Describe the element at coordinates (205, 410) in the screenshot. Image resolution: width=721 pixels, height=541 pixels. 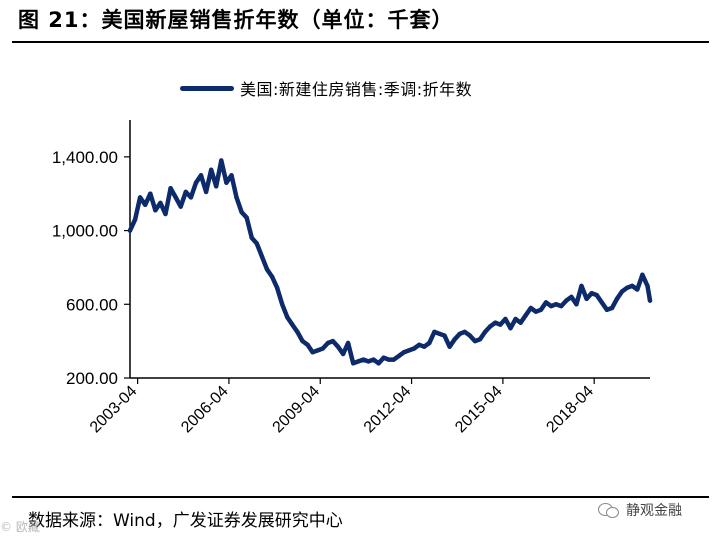
I see `x-tick-label: 2006-04` at that location.